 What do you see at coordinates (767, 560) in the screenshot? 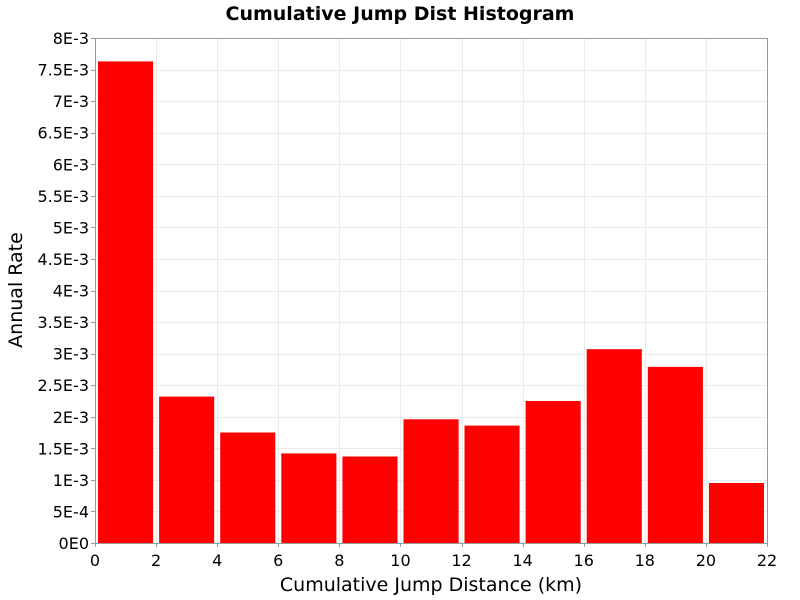
I see `x-tick-label: 22` at bounding box center [767, 560].